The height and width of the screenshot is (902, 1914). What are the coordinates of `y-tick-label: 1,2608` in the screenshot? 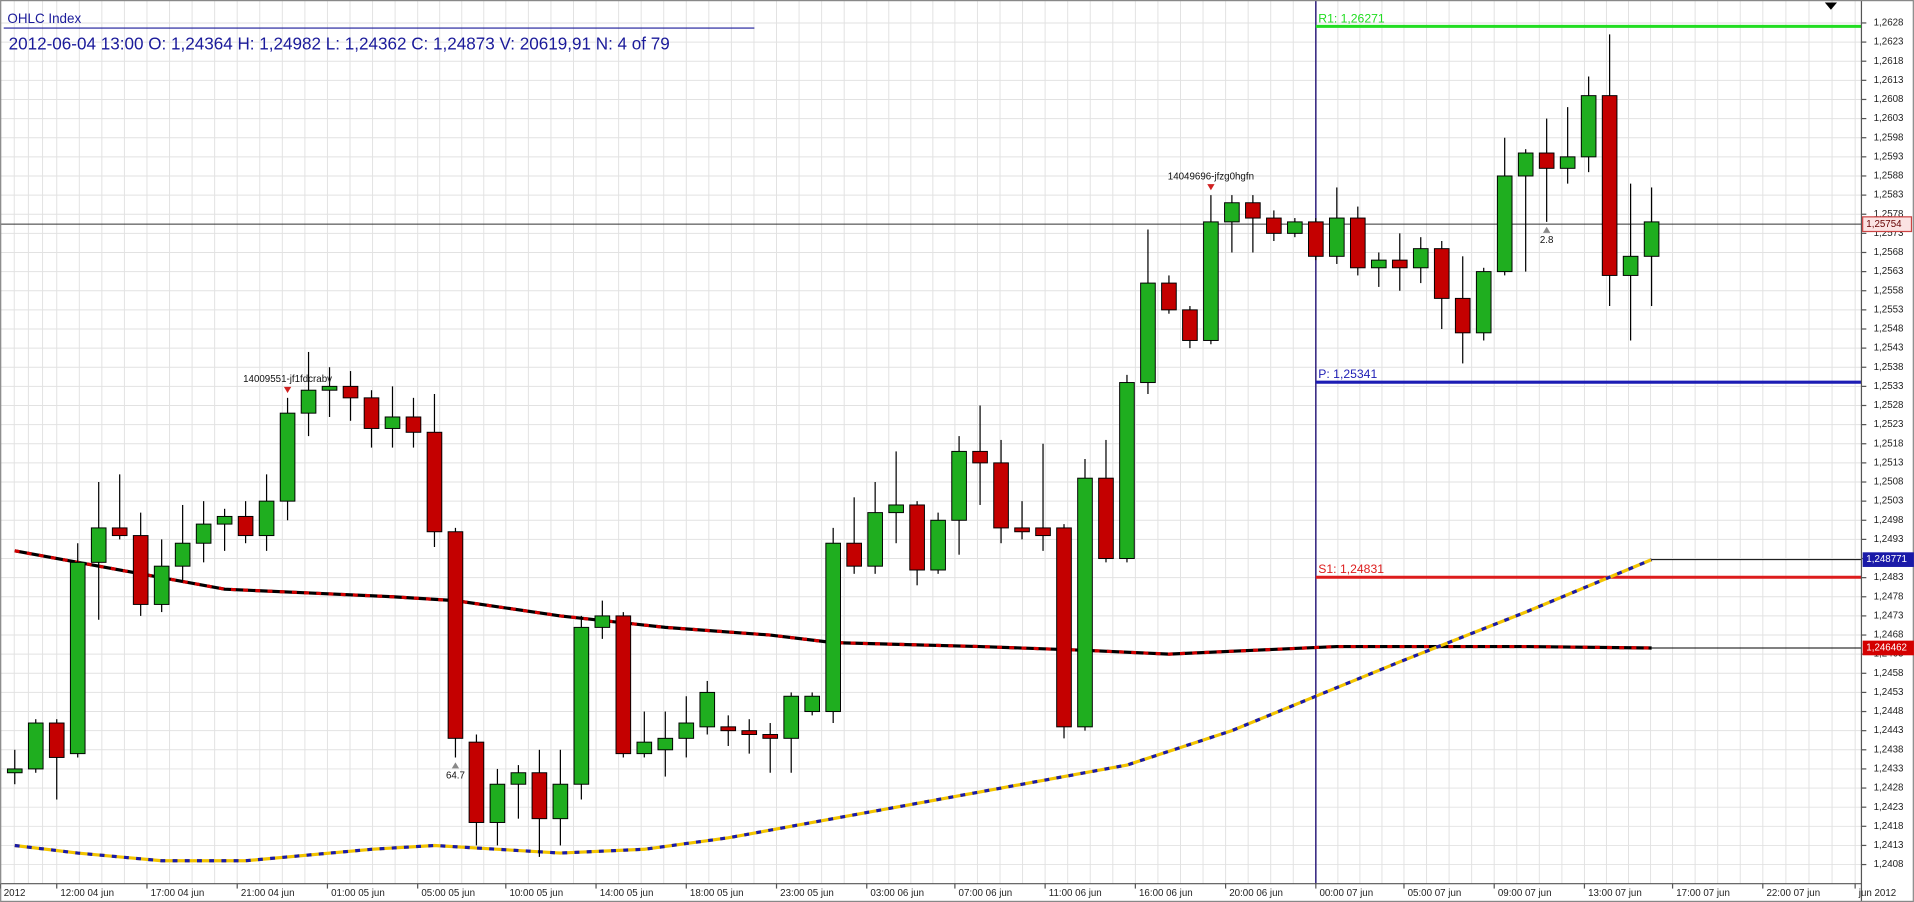 It's located at (1889, 99).